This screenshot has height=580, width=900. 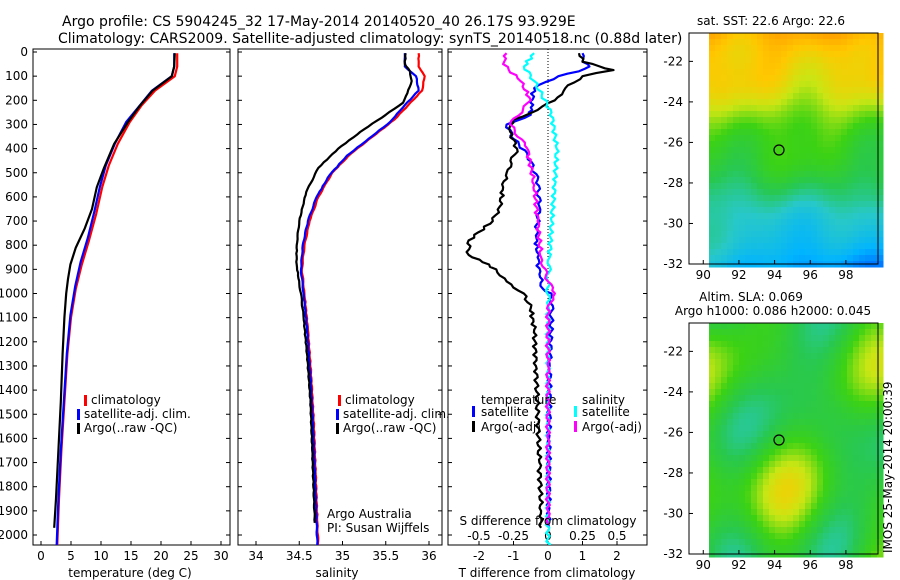 What do you see at coordinates (548, 521) in the screenshot?
I see `sdiff-xlabel: S difference from climatology` at bounding box center [548, 521].